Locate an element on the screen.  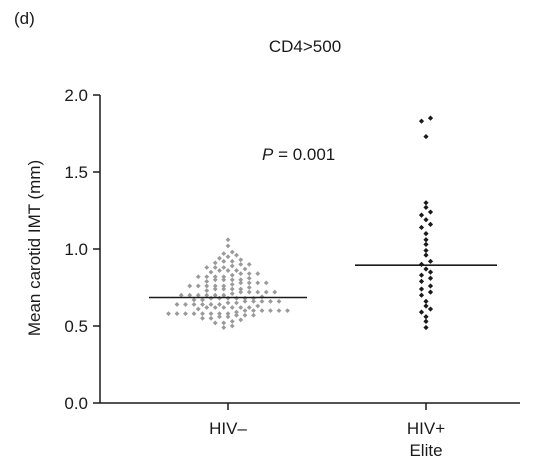
y-ticks: 0.0 0.5 1.0 1.5 2.0 is located at coordinates (82, 249).